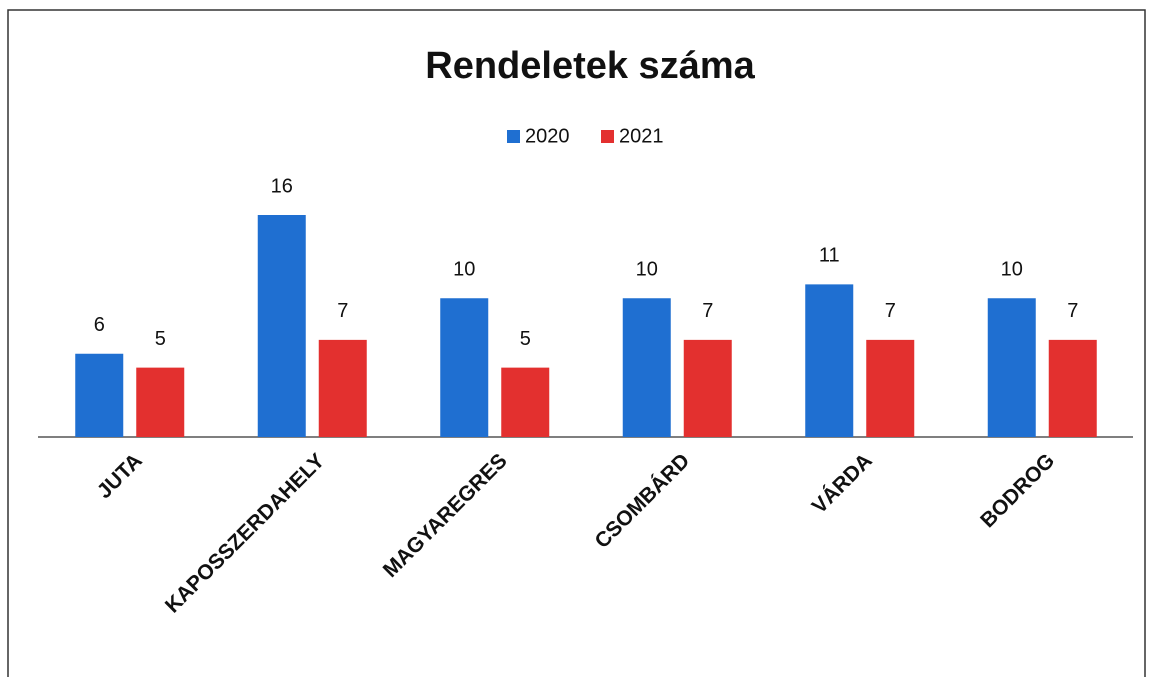 Image resolution: width=1153 pixels, height=677 pixels. What do you see at coordinates (547, 136) in the screenshot?
I see `legend-label: 2020` at bounding box center [547, 136].